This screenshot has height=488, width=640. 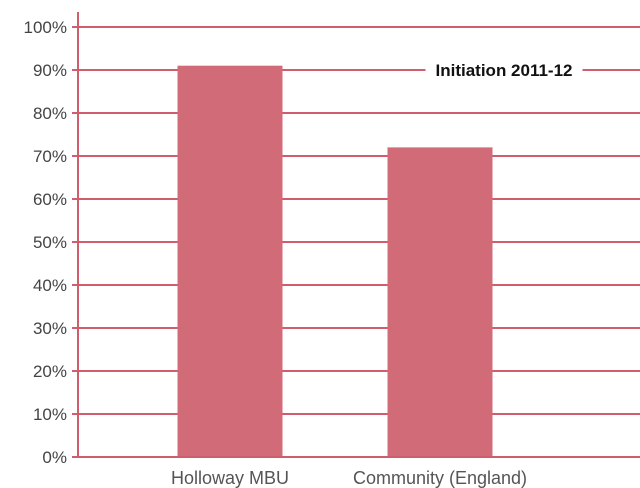 What do you see at coordinates (50, 328) in the screenshot?
I see `y-tick-label: 30%` at bounding box center [50, 328].